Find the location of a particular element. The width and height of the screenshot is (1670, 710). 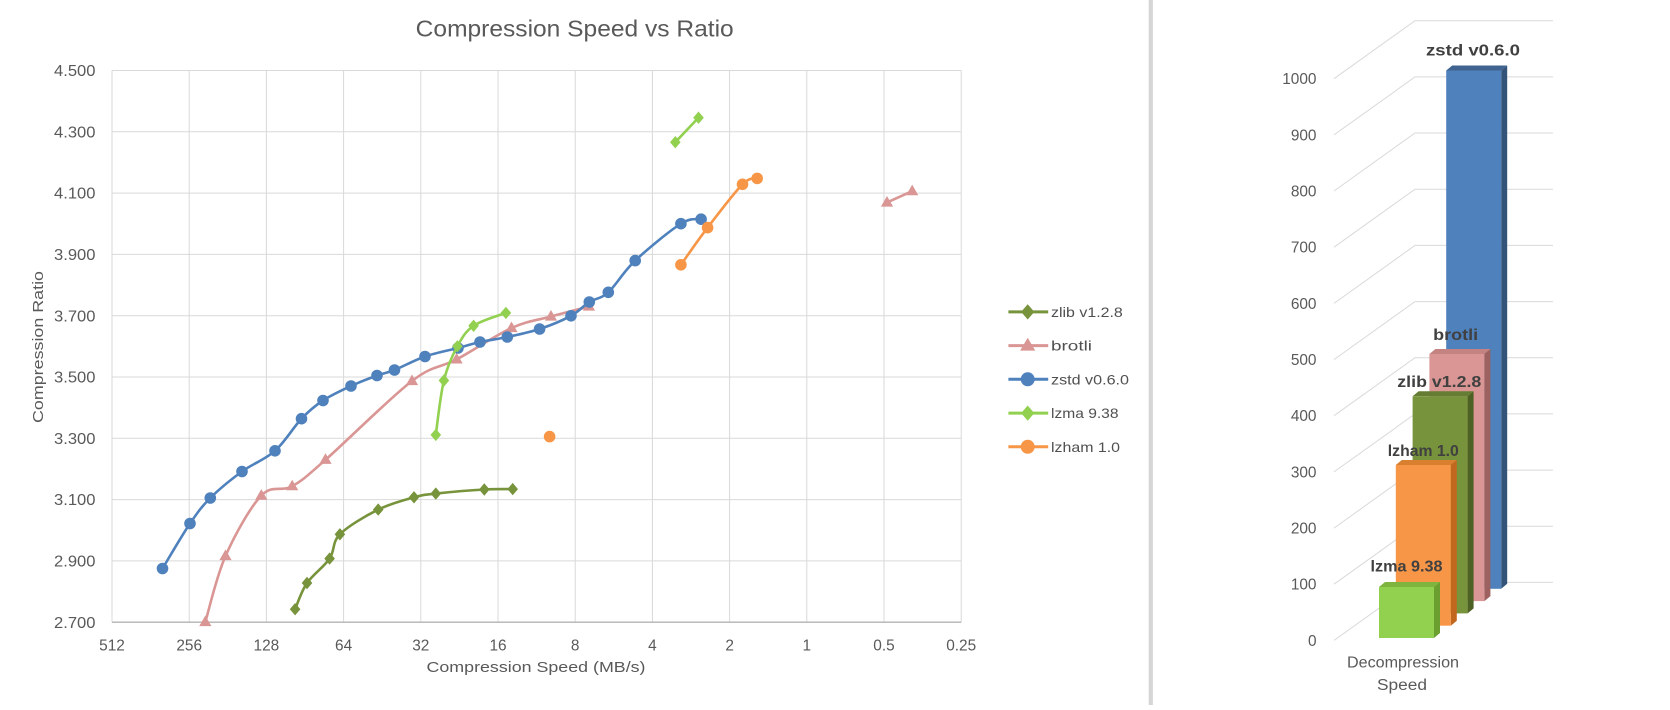

svg-text: 16 is located at coordinates (497, 646).